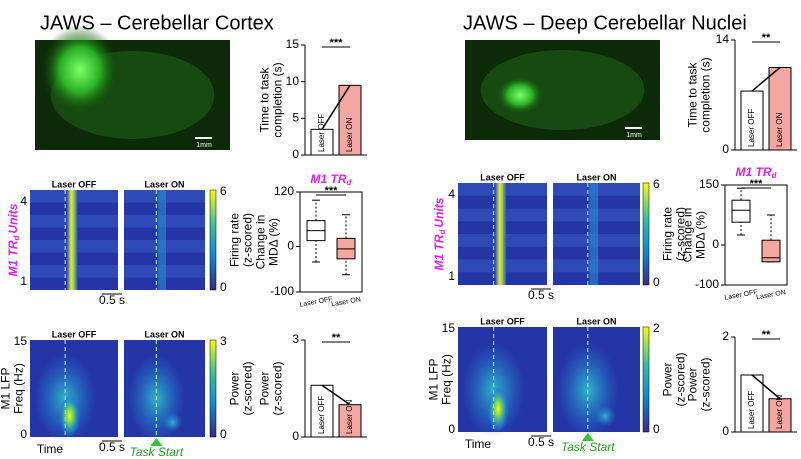 The height and width of the screenshot is (459, 801). Describe the element at coordinates (723, 39) in the screenshot. I see `y-tick-label: 14` at that location.